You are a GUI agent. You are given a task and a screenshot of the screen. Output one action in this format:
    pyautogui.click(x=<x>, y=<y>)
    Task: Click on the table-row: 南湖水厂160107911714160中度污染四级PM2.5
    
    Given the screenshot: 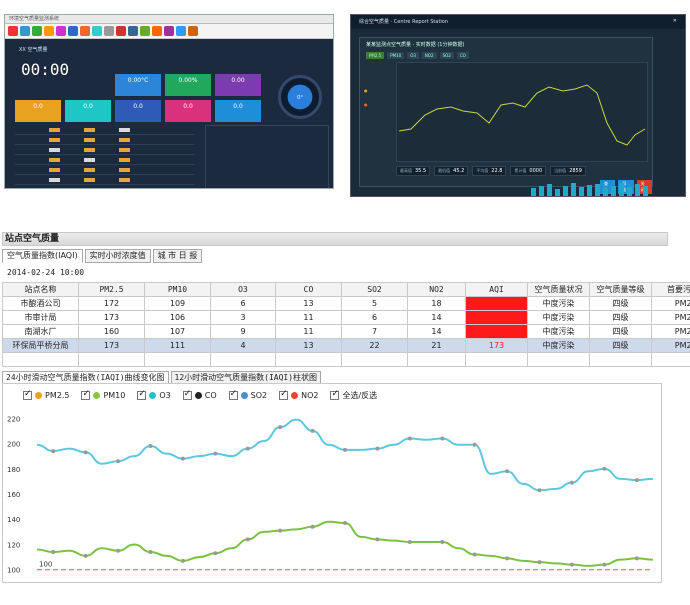 What is the action you would take?
    pyautogui.click(x=346, y=331)
    